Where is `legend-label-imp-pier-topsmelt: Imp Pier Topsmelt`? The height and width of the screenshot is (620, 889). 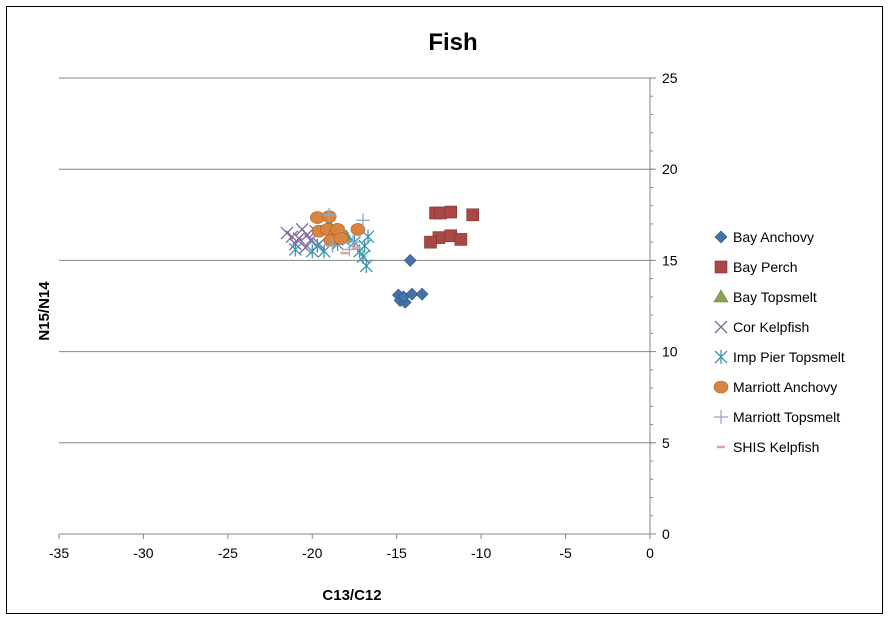
legend-label-imp-pier-topsmelt: Imp Pier Topsmelt is located at coordinates (789, 357).